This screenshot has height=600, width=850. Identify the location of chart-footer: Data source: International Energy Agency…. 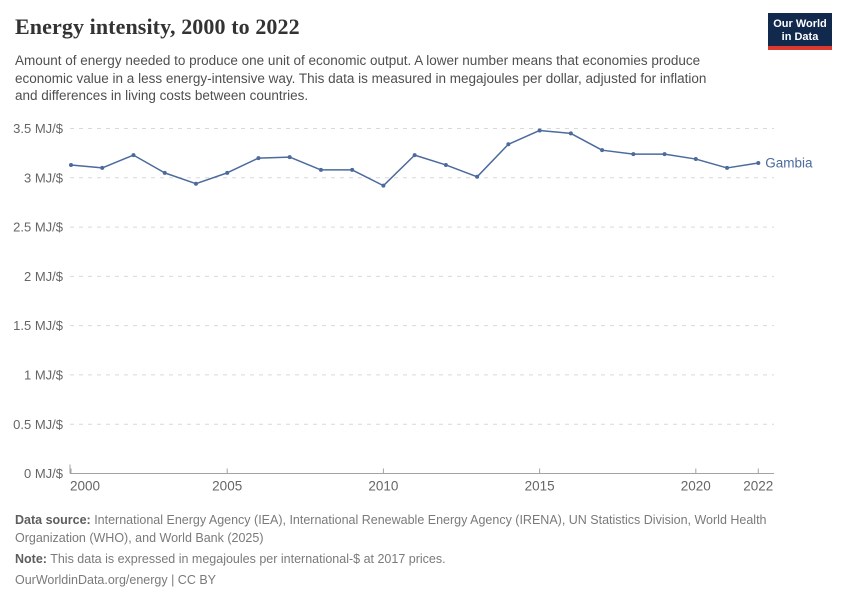
(411, 551).